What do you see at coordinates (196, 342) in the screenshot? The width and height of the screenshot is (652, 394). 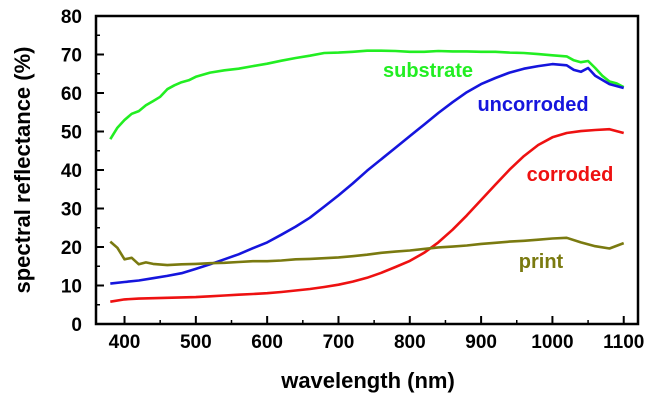 I see `x-tick-label: 500` at bounding box center [196, 342].